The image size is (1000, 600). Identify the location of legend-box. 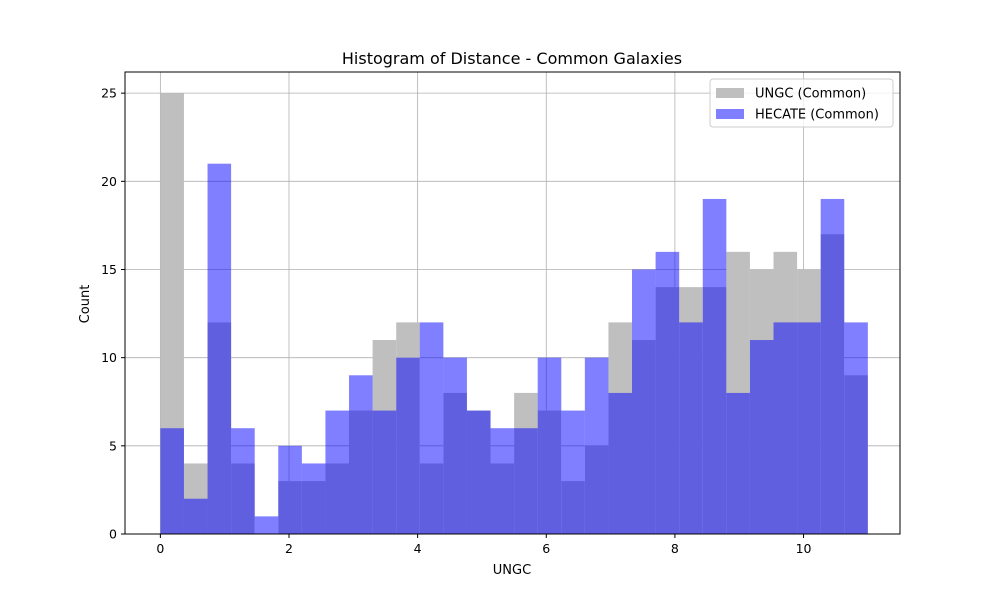
(801, 103).